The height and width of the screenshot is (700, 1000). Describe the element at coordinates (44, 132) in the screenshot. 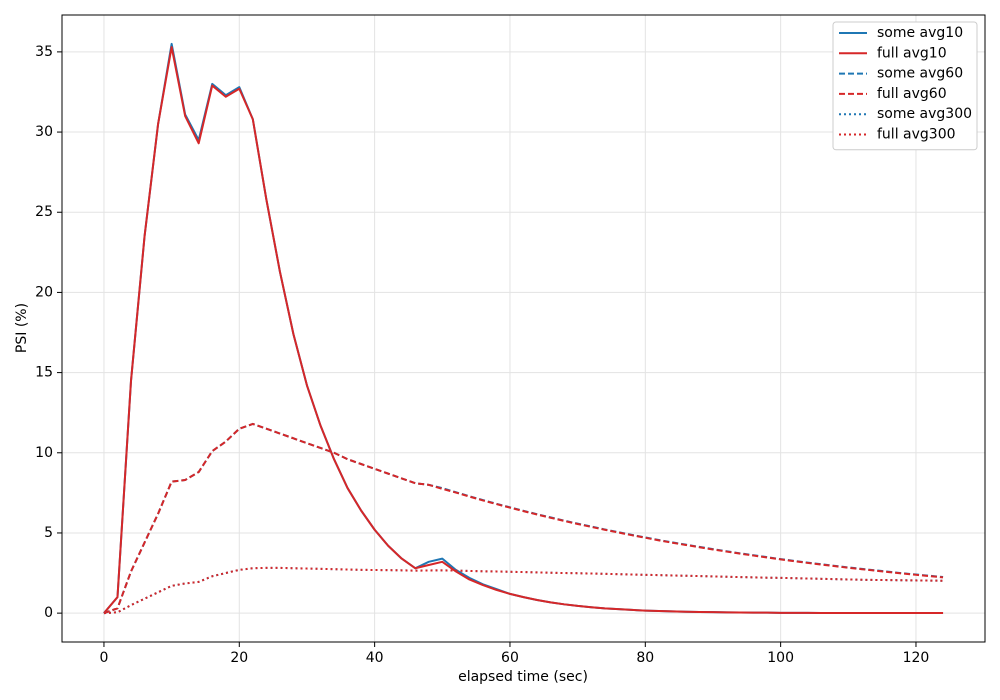

I see `y-tick-label: 30` at that location.